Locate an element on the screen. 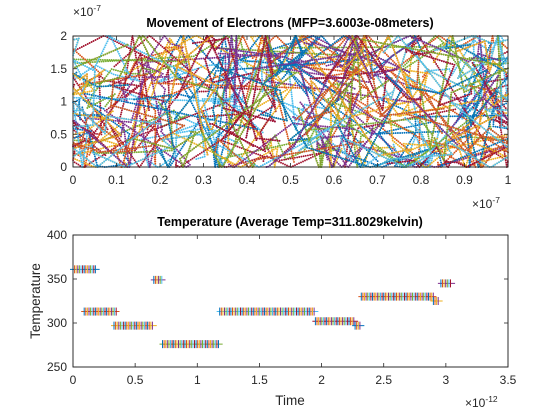  bottom-y-tick-label: 400 is located at coordinates (57, 235).